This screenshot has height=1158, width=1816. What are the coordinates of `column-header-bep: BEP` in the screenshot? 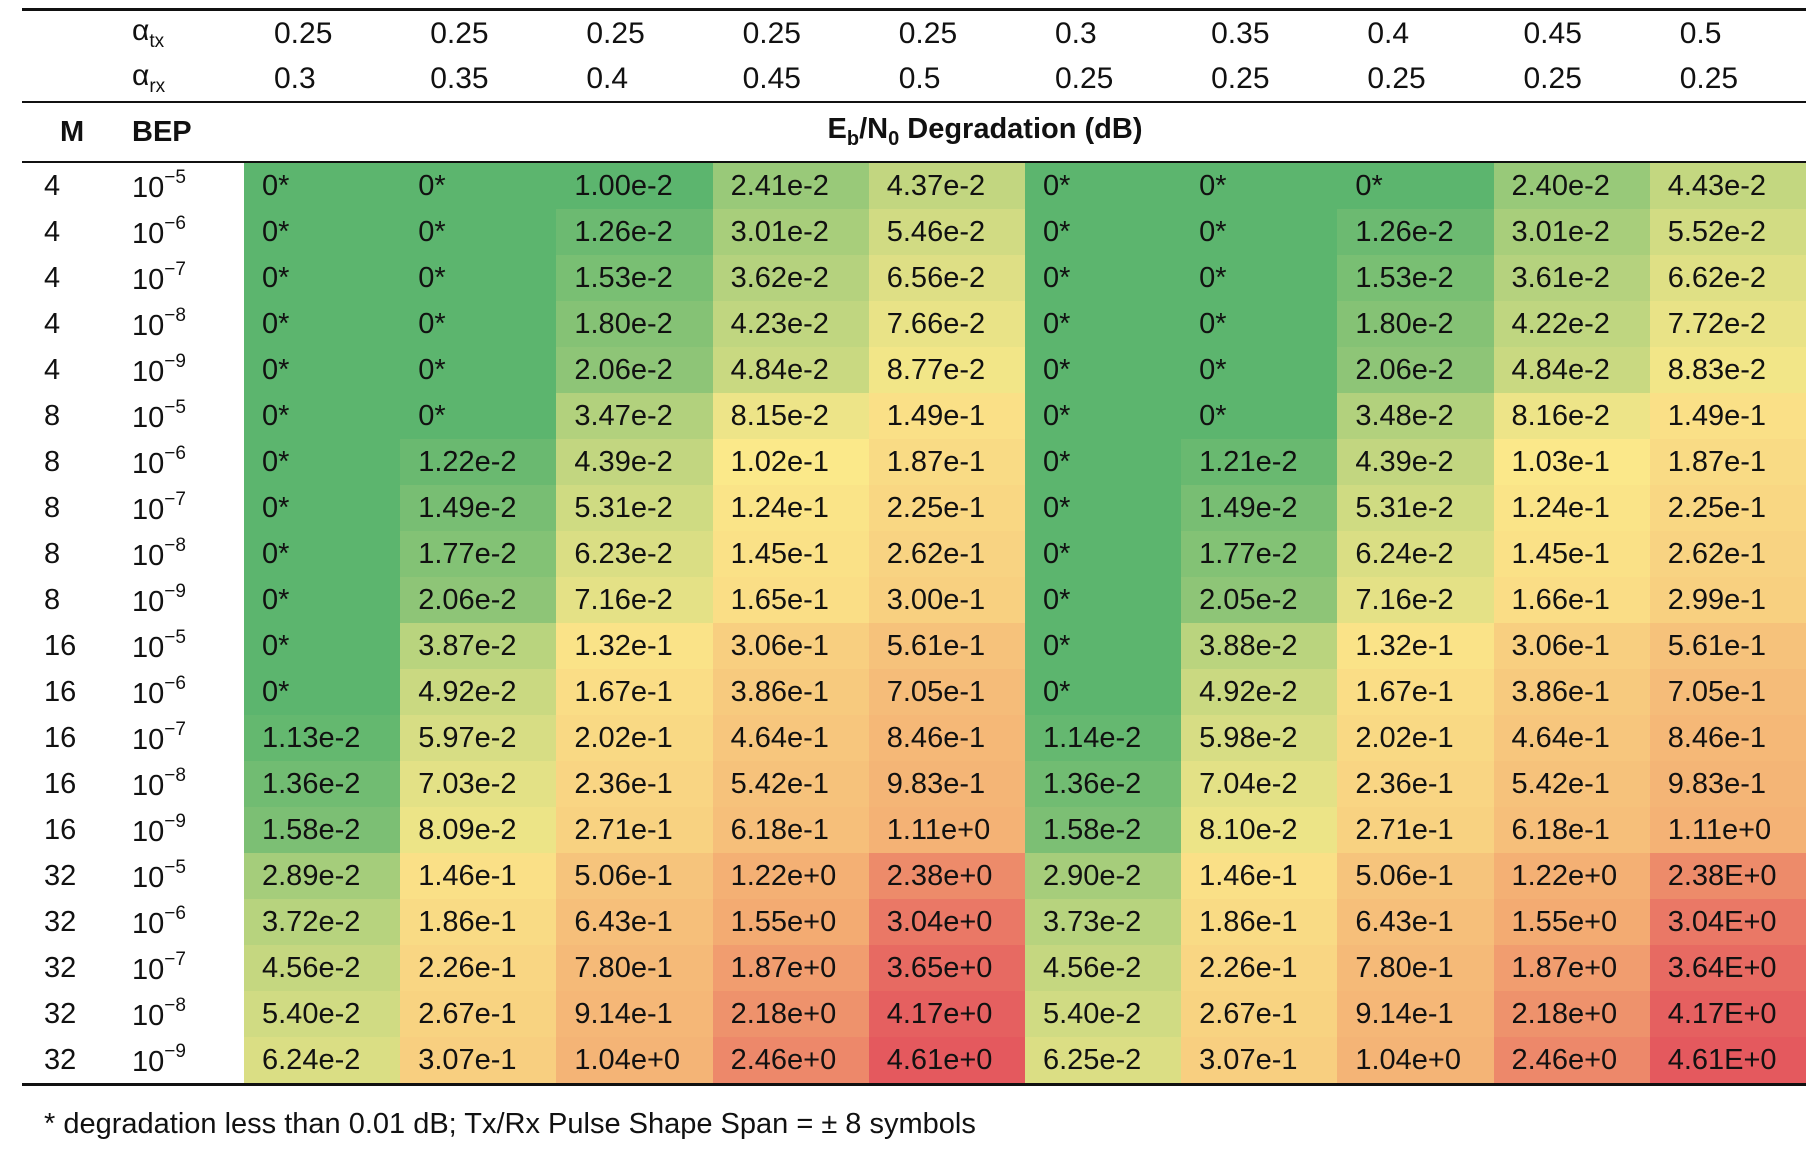 It's located at (183, 132).